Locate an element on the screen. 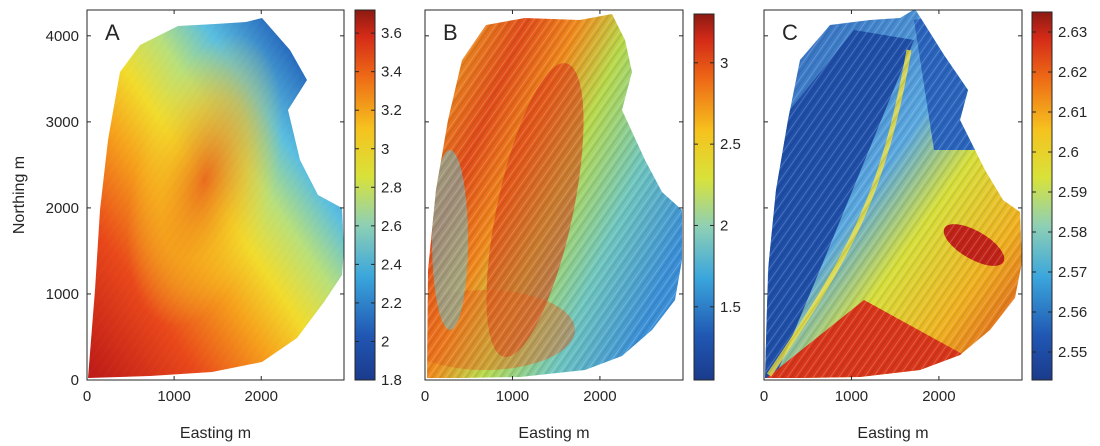  colorbar: 1.8 2 2.2 2.4 2.6 2.8 3 3.2 3.4 3.6 is located at coordinates (378, 199).